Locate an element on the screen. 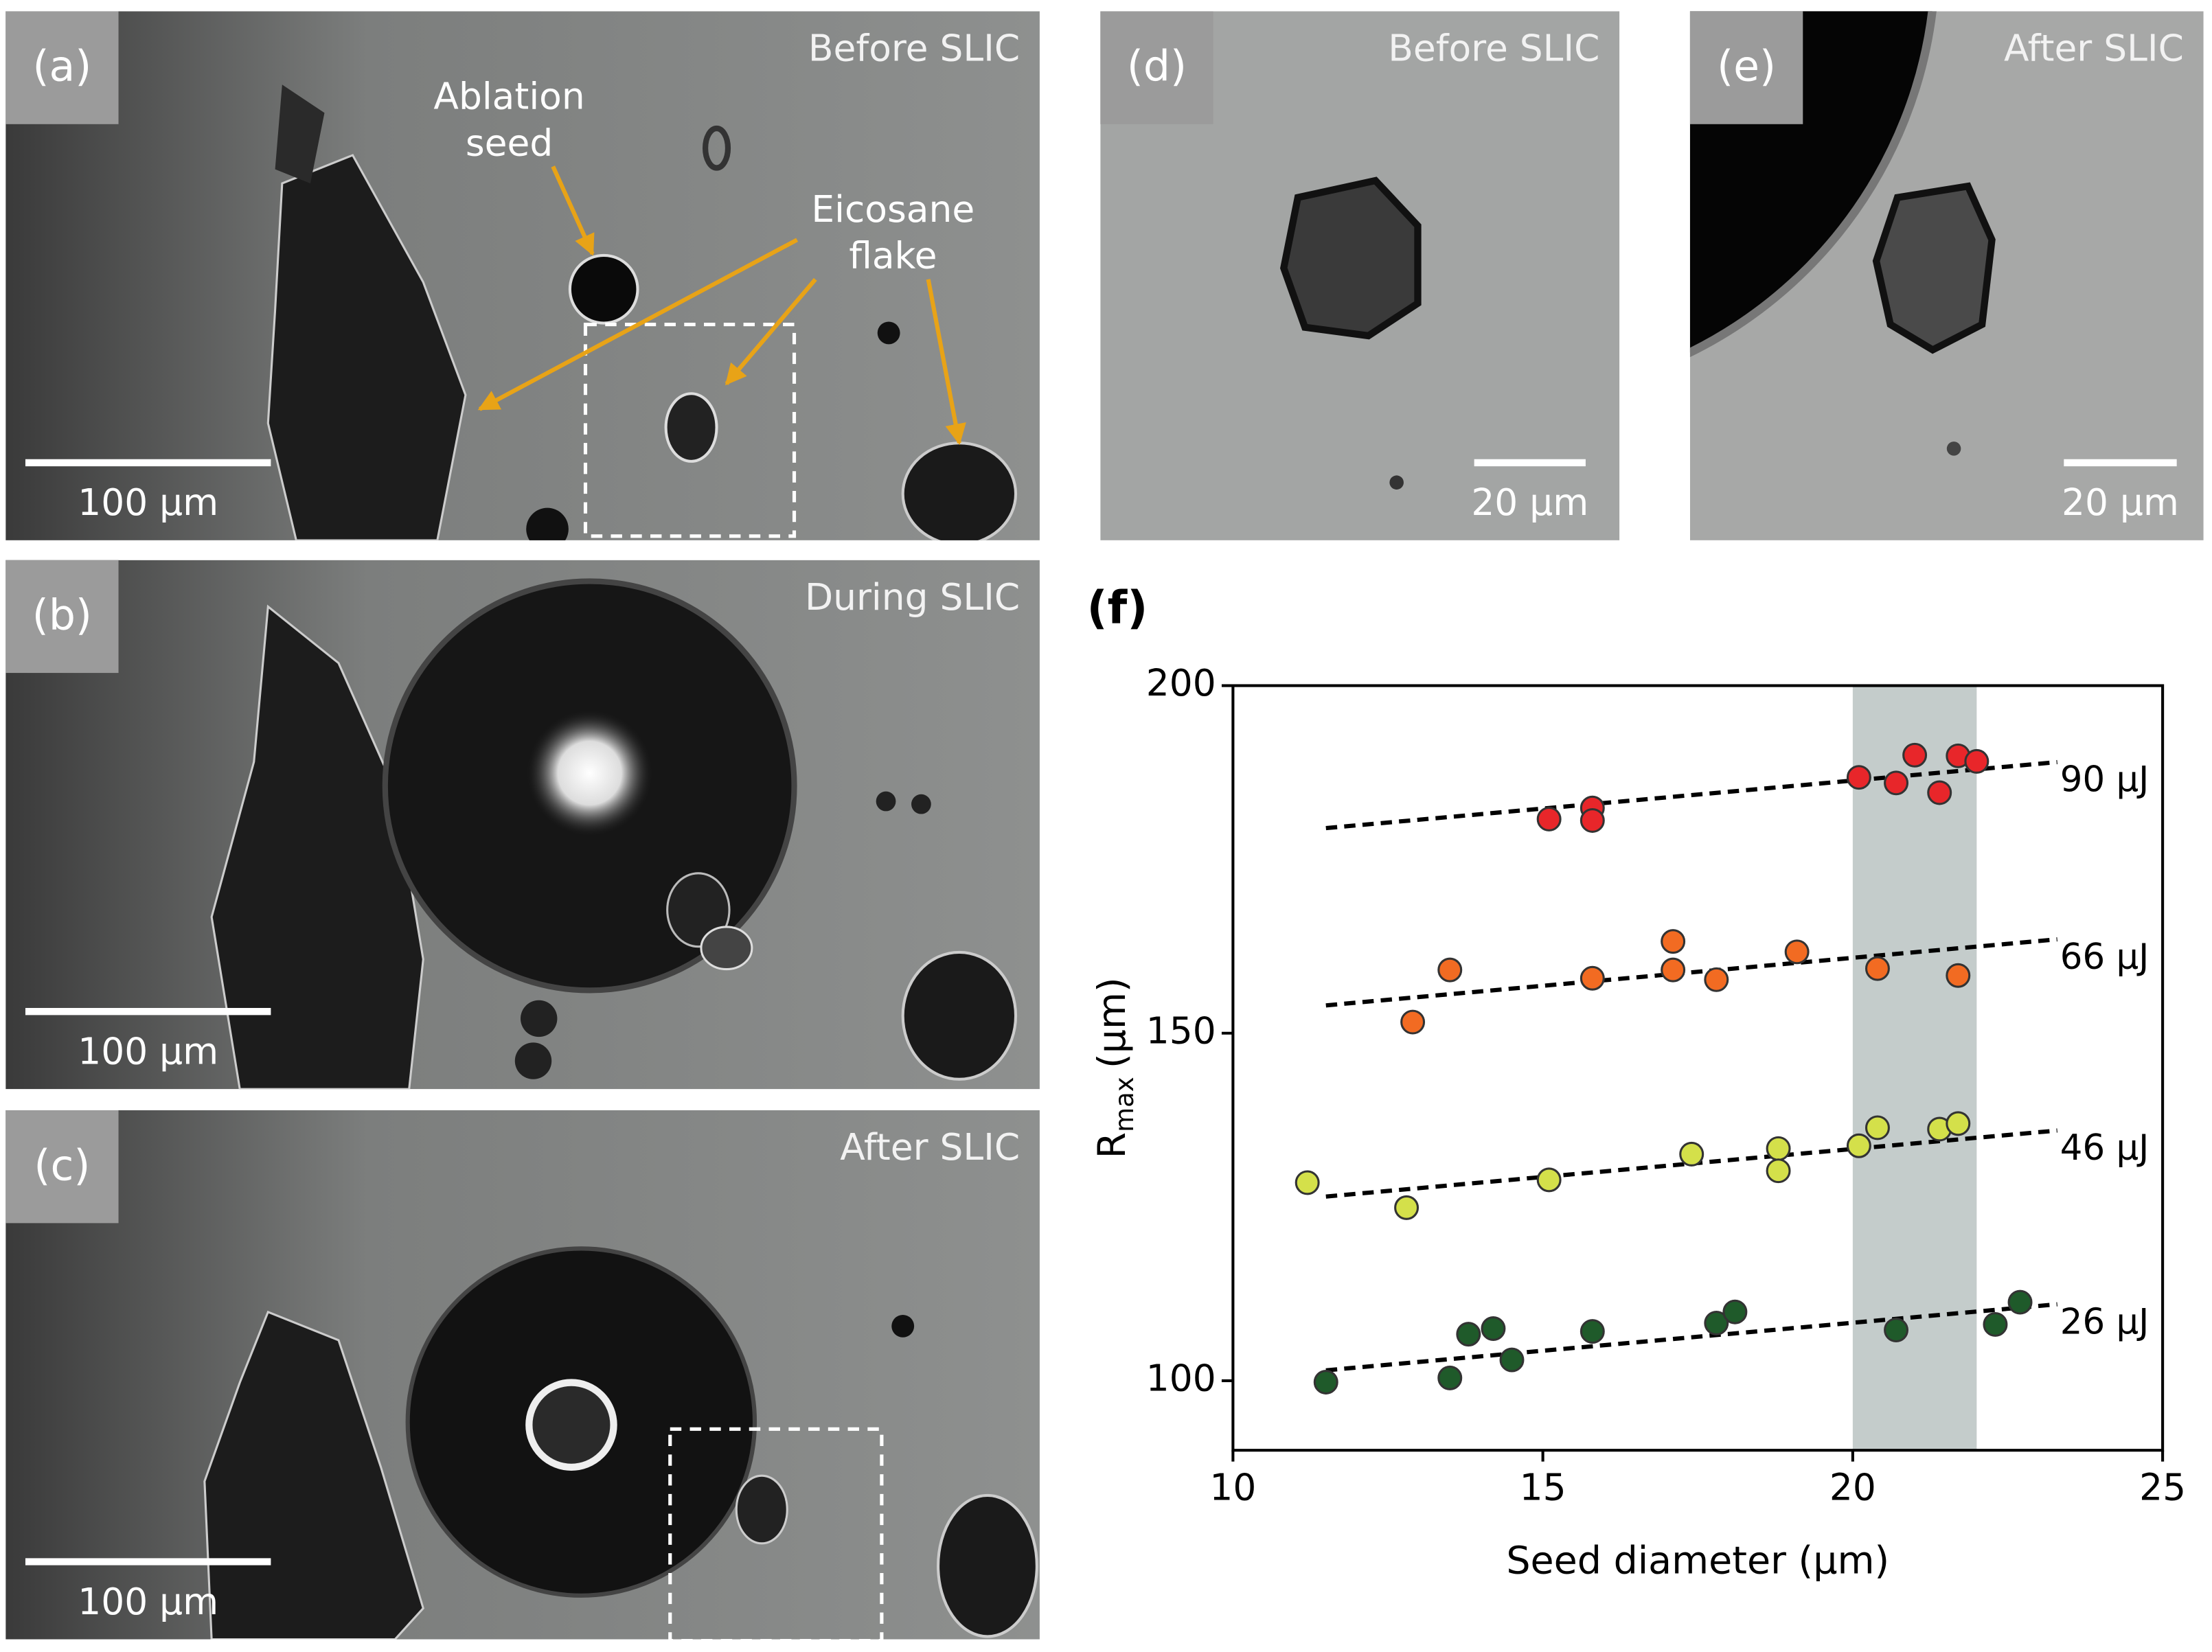 The image size is (2212, 1652). y-tick-label: 100 is located at coordinates (1181, 1379).